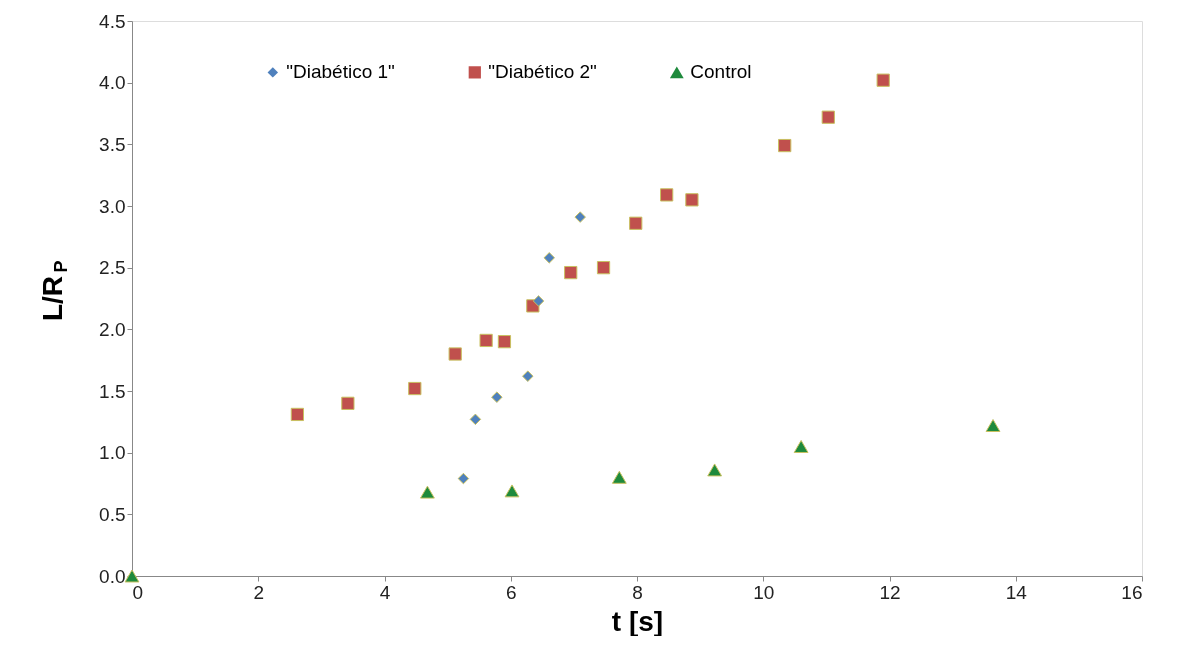 Image resolution: width=1199 pixels, height=669 pixels. Describe the element at coordinates (112, 21) in the screenshot. I see `y-tick-label: 4.5` at that location.